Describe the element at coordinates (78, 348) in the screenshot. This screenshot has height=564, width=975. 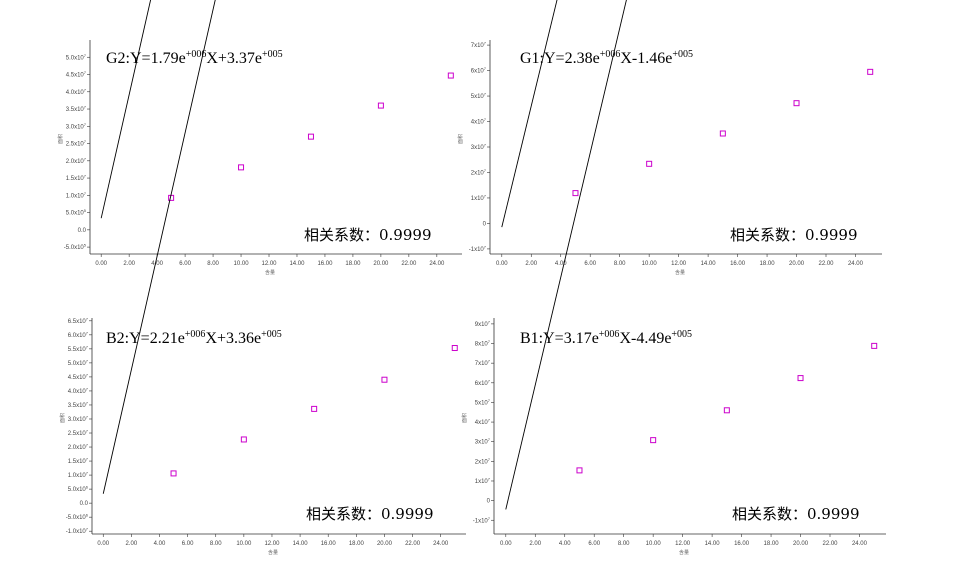
I see `y-tick-label: 5.5x10⁷` at that location.